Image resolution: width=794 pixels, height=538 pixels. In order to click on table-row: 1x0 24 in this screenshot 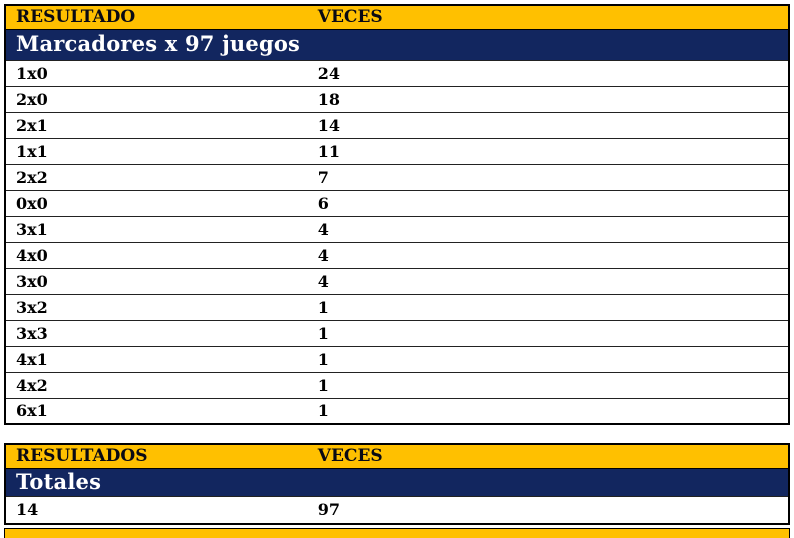, I will do `click(397, 73)`.